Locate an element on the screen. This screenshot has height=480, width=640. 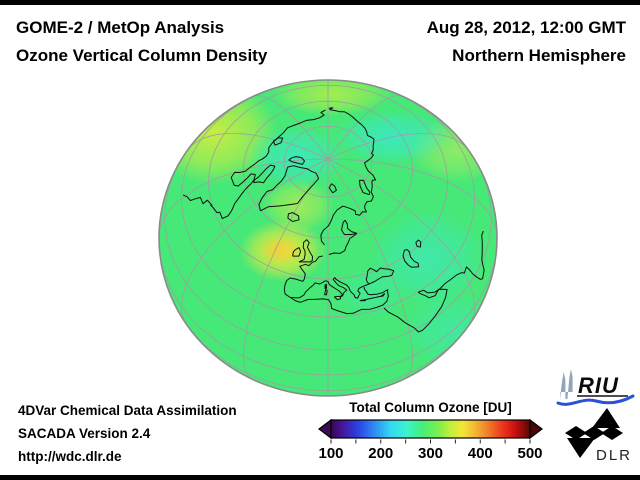
coastline-ireland is located at coordinates (297, 252).